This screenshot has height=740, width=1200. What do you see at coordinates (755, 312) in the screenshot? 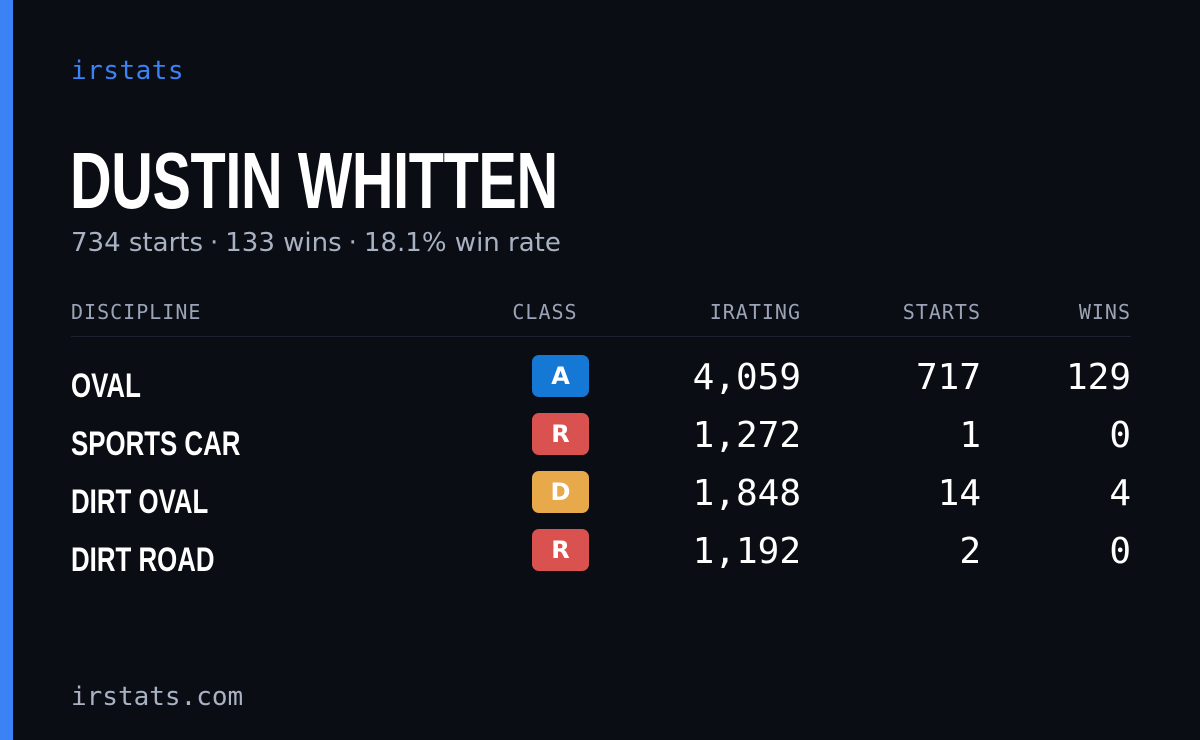
I see `header-irating: IRATING` at bounding box center [755, 312].